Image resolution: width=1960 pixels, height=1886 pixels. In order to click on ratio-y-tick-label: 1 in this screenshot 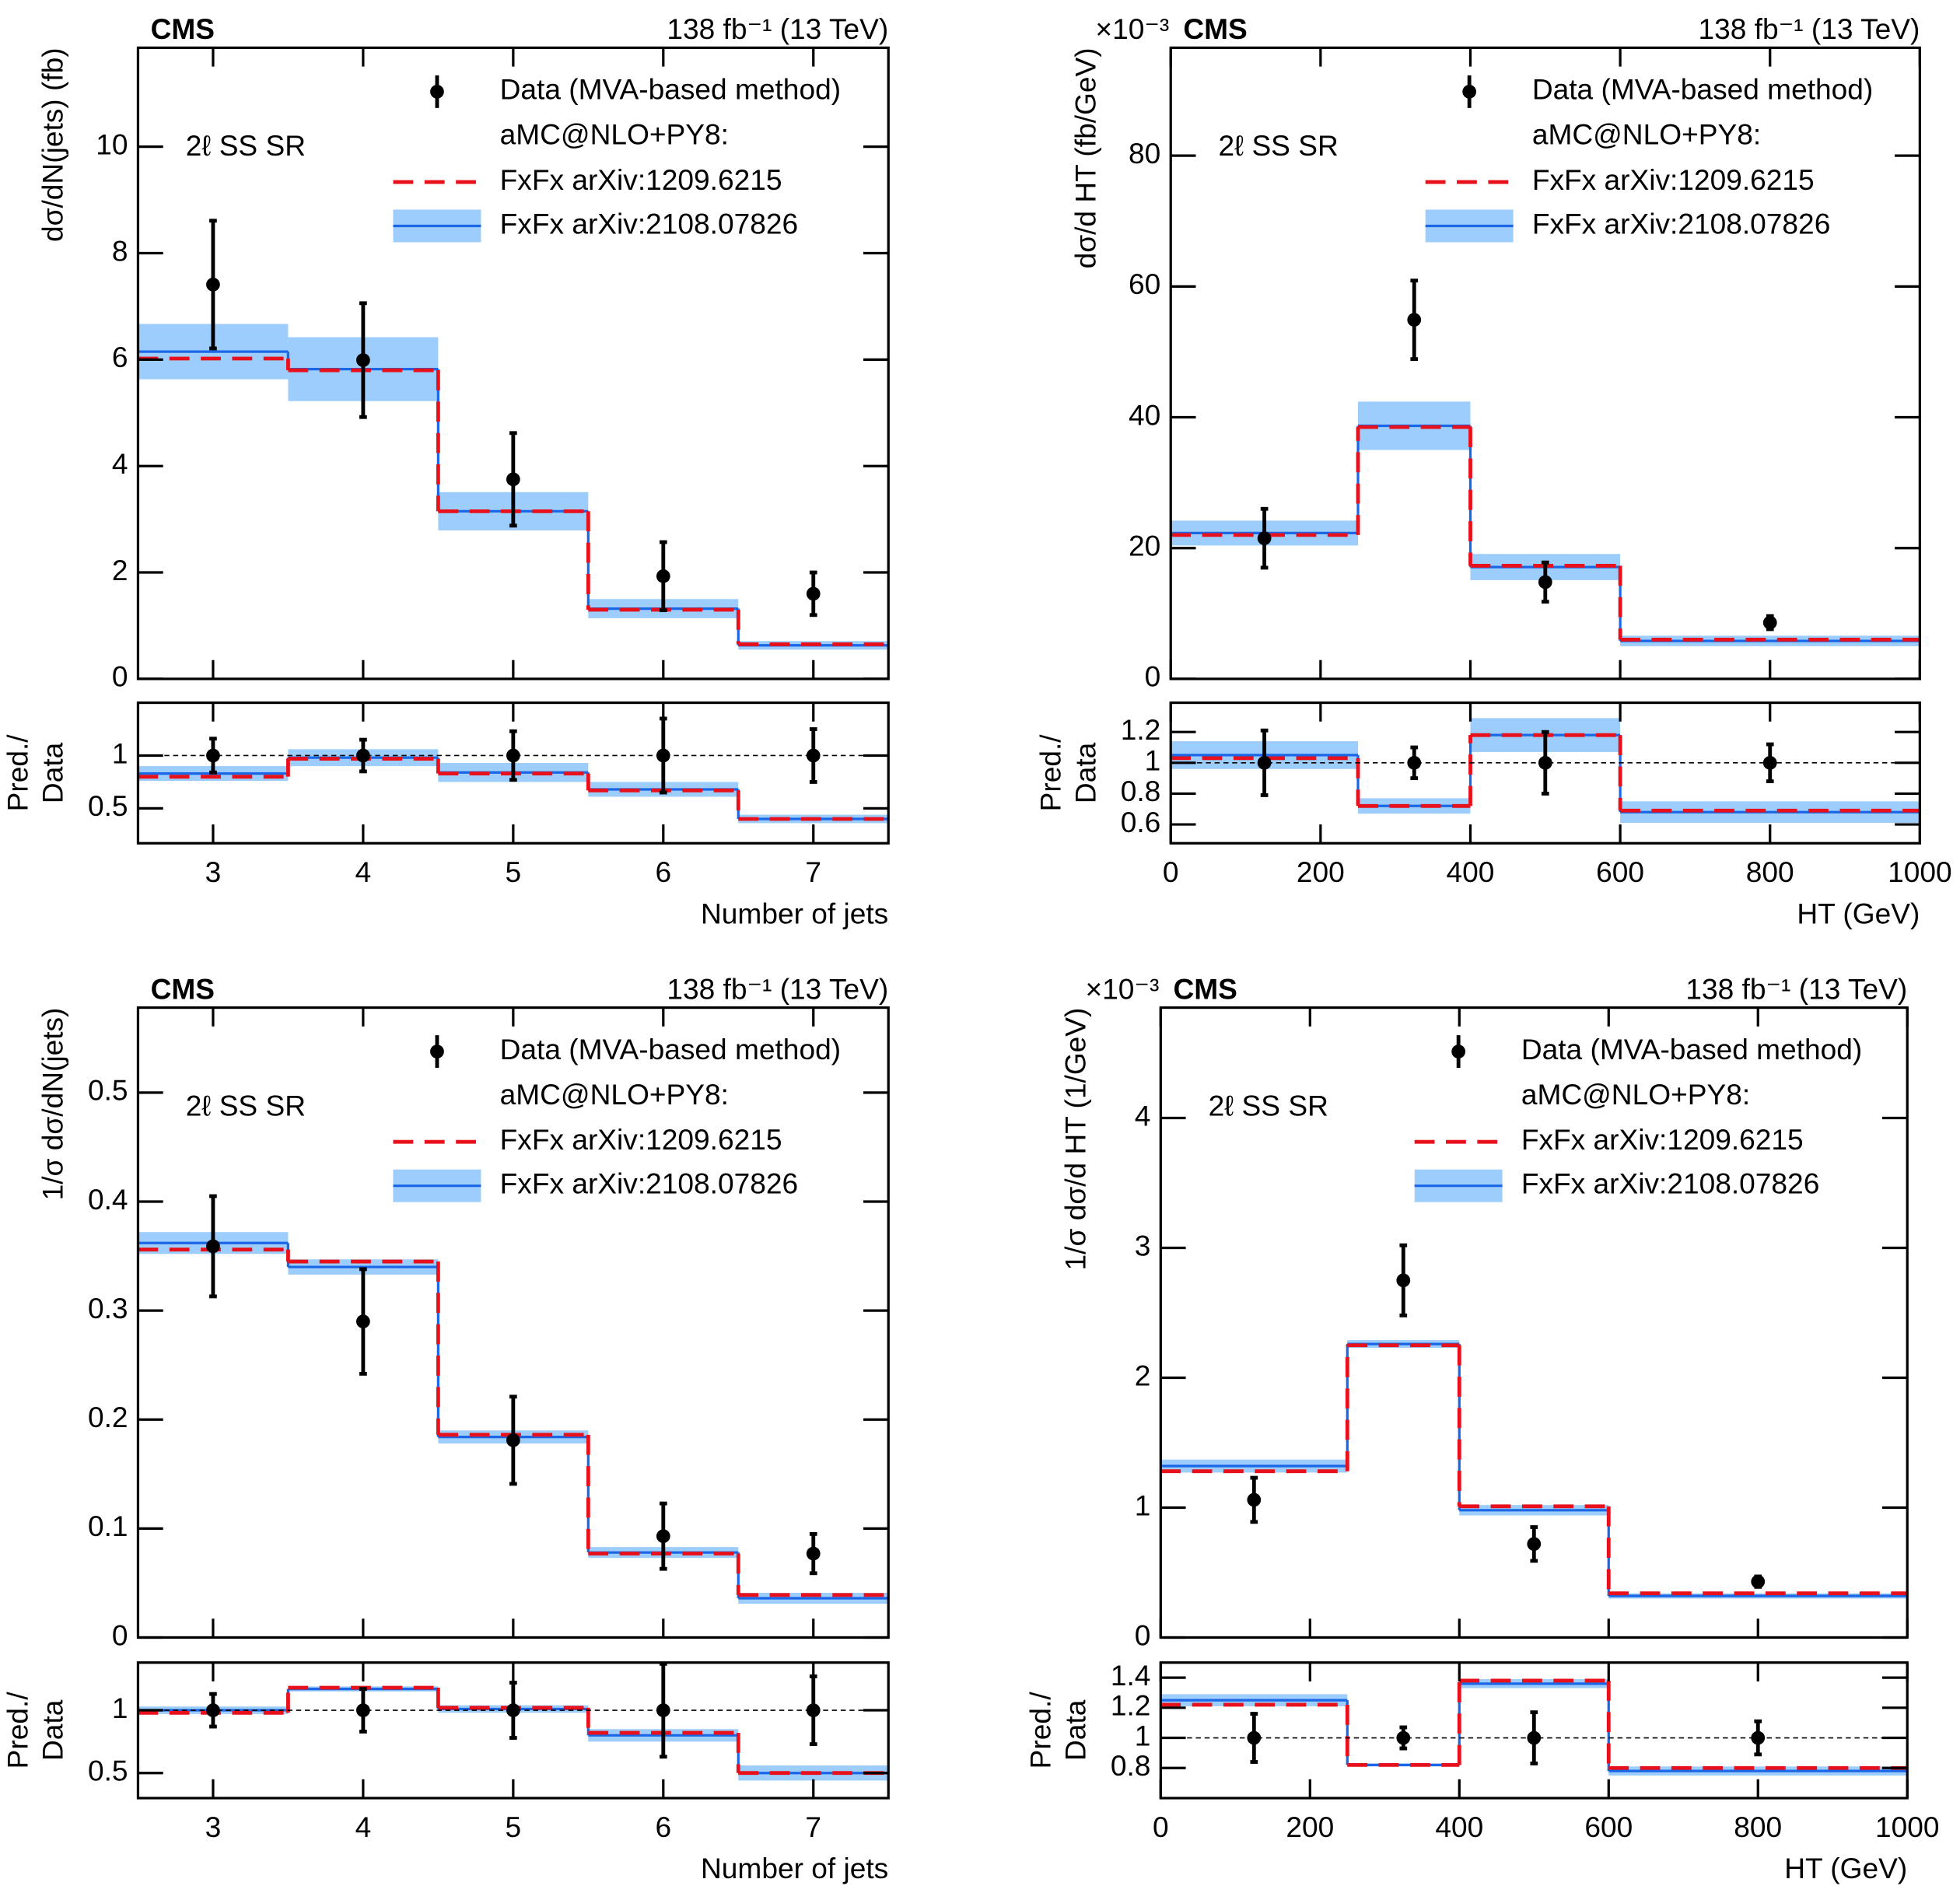, I will do `click(120, 753)`.